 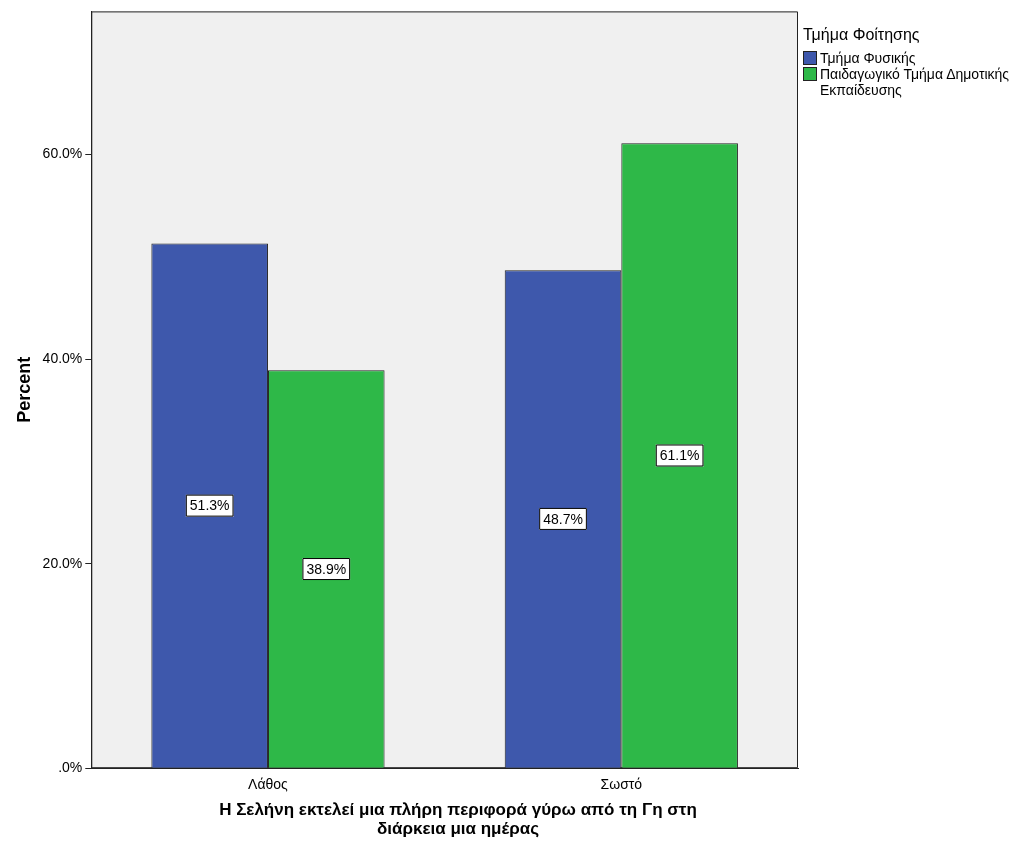 I want to click on x-tick-label: Λάθος, so click(x=268, y=784).